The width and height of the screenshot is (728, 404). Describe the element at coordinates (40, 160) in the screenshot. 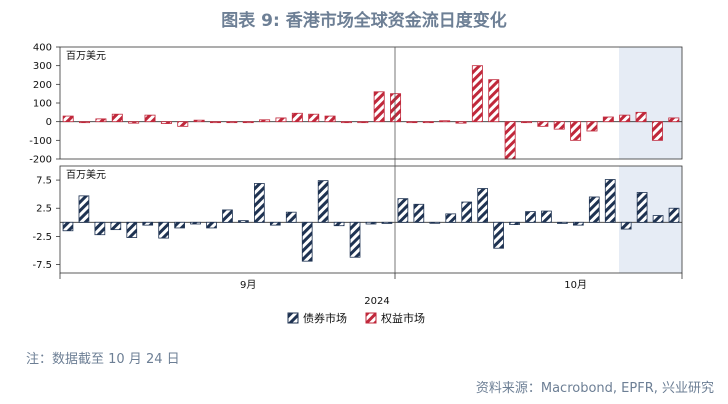

I see `top-ytick-label: -200` at that location.